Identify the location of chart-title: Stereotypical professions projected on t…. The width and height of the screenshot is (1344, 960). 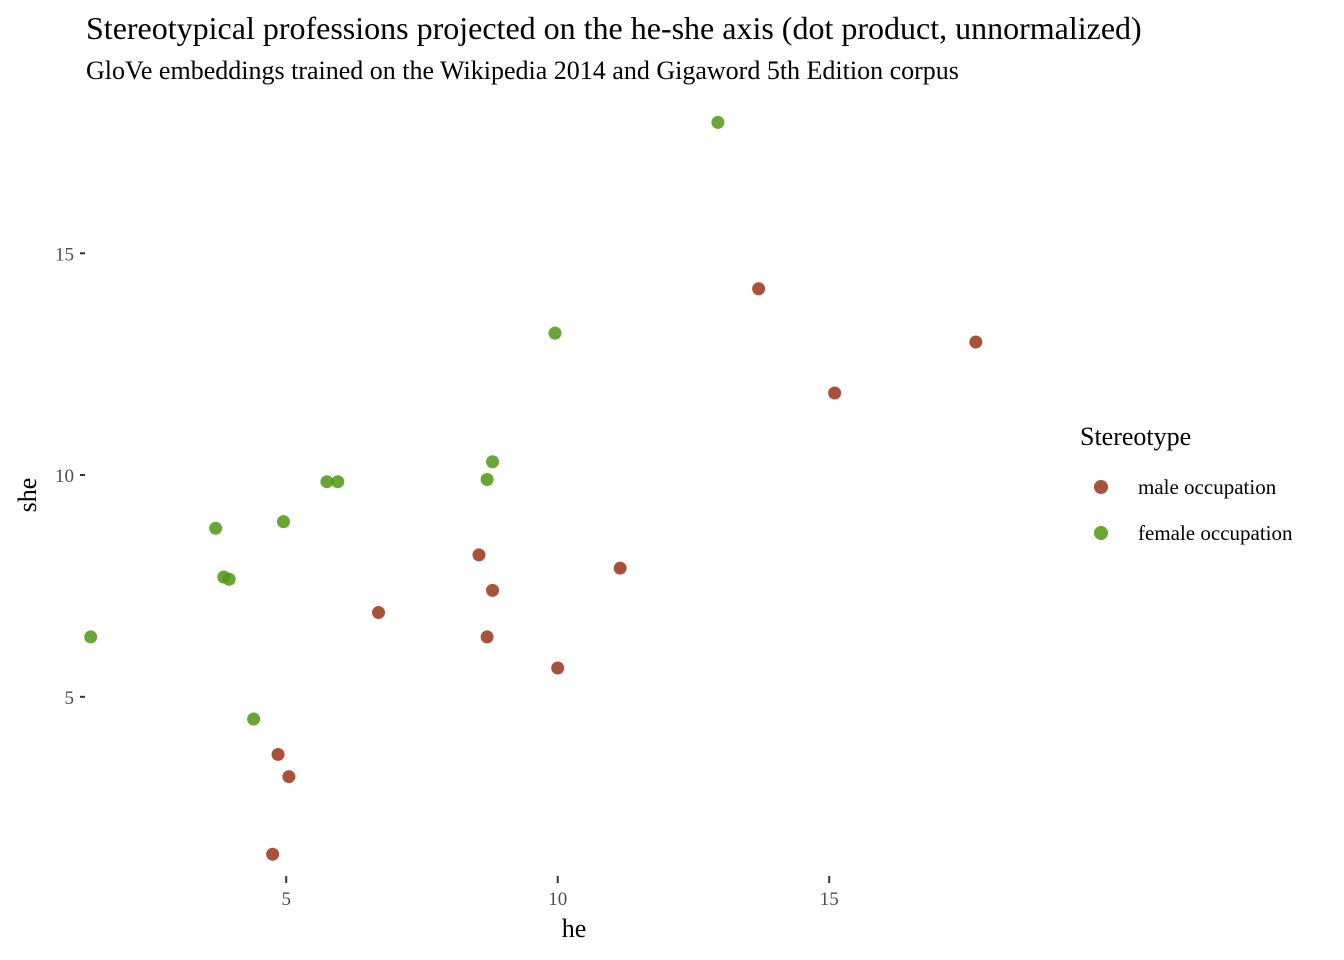
(614, 28).